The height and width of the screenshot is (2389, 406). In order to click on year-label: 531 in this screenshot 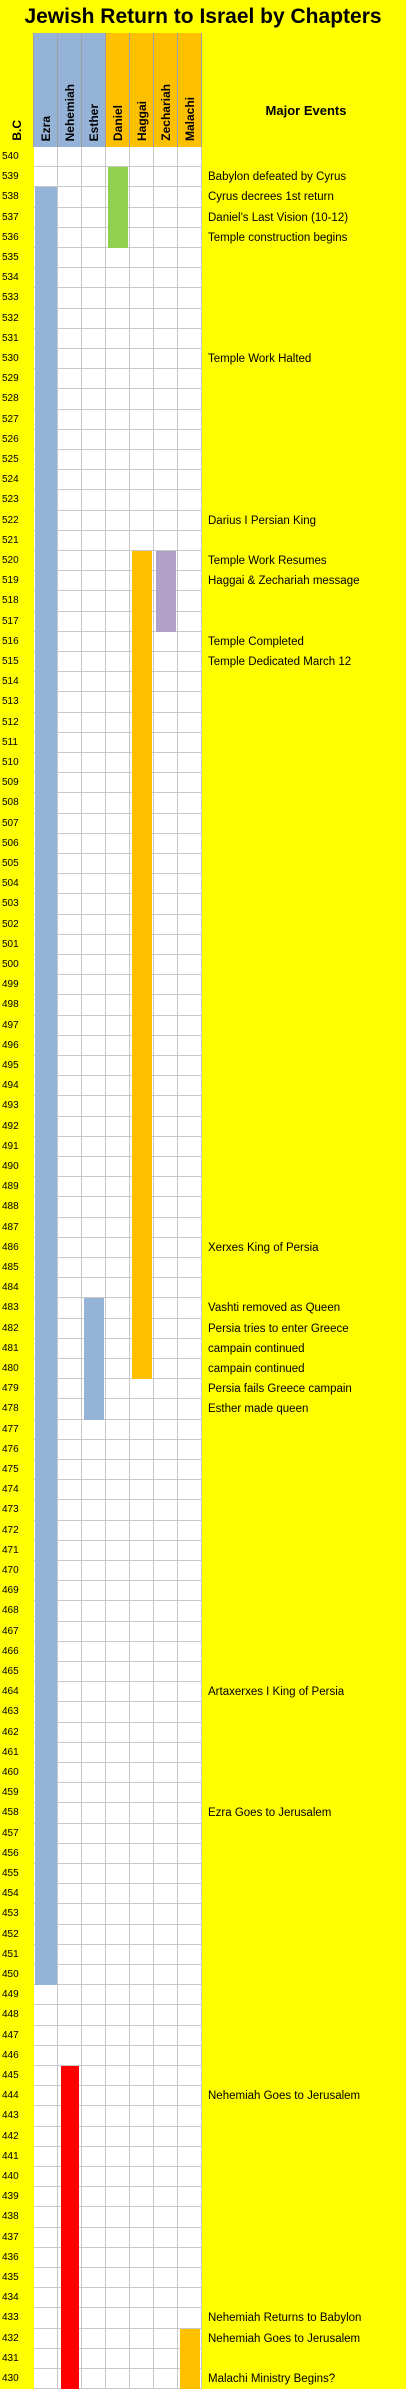, I will do `click(10, 338)`.